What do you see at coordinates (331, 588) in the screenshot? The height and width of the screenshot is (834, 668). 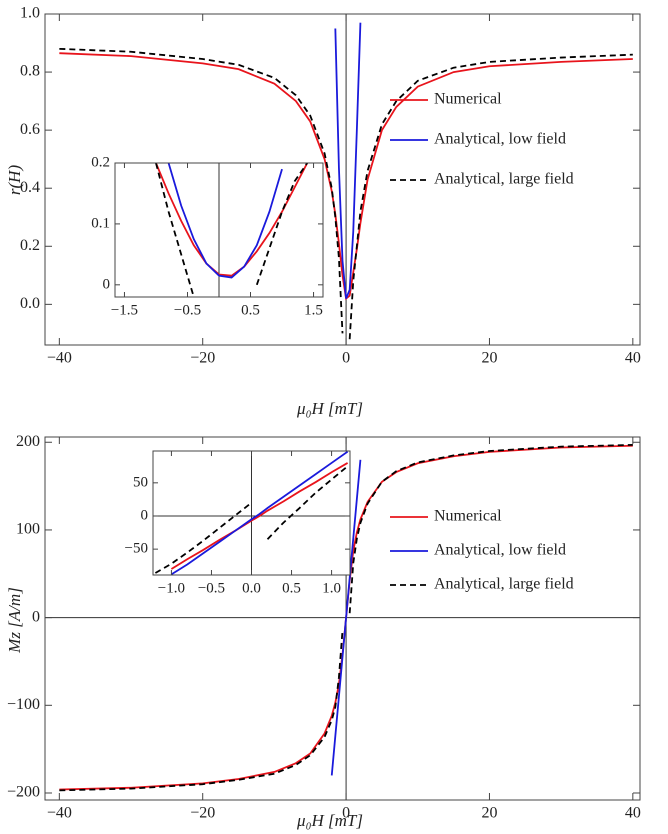 I see `x-tick-label: 1.0` at bounding box center [331, 588].